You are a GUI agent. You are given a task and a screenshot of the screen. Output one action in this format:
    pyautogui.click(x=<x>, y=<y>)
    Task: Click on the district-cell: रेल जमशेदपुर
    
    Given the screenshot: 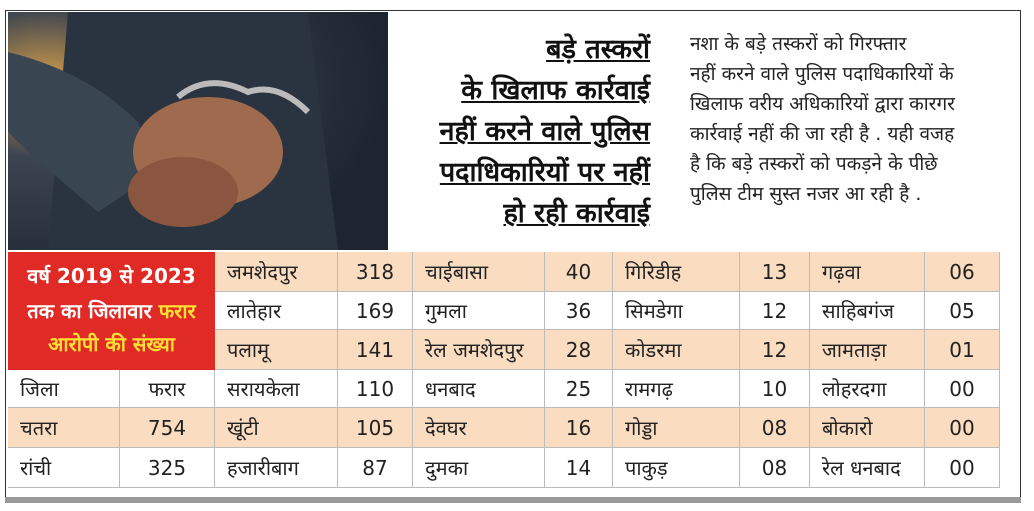 What is the action you would take?
    pyautogui.click(x=479, y=350)
    